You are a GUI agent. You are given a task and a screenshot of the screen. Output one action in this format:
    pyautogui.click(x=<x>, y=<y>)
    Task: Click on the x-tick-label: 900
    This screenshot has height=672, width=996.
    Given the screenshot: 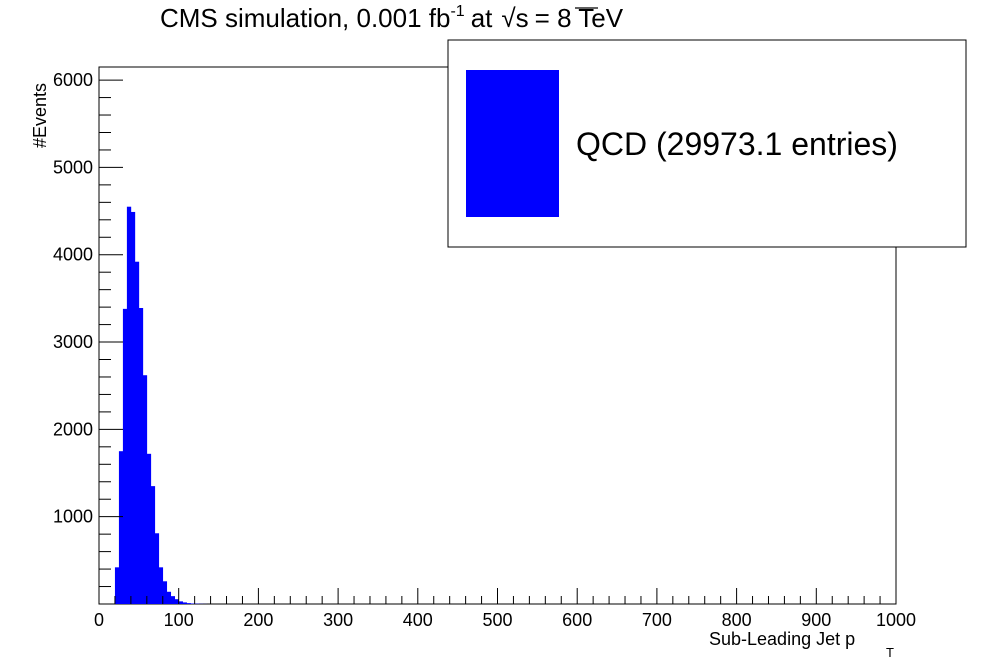 What is the action you would take?
    pyautogui.click(x=816, y=620)
    